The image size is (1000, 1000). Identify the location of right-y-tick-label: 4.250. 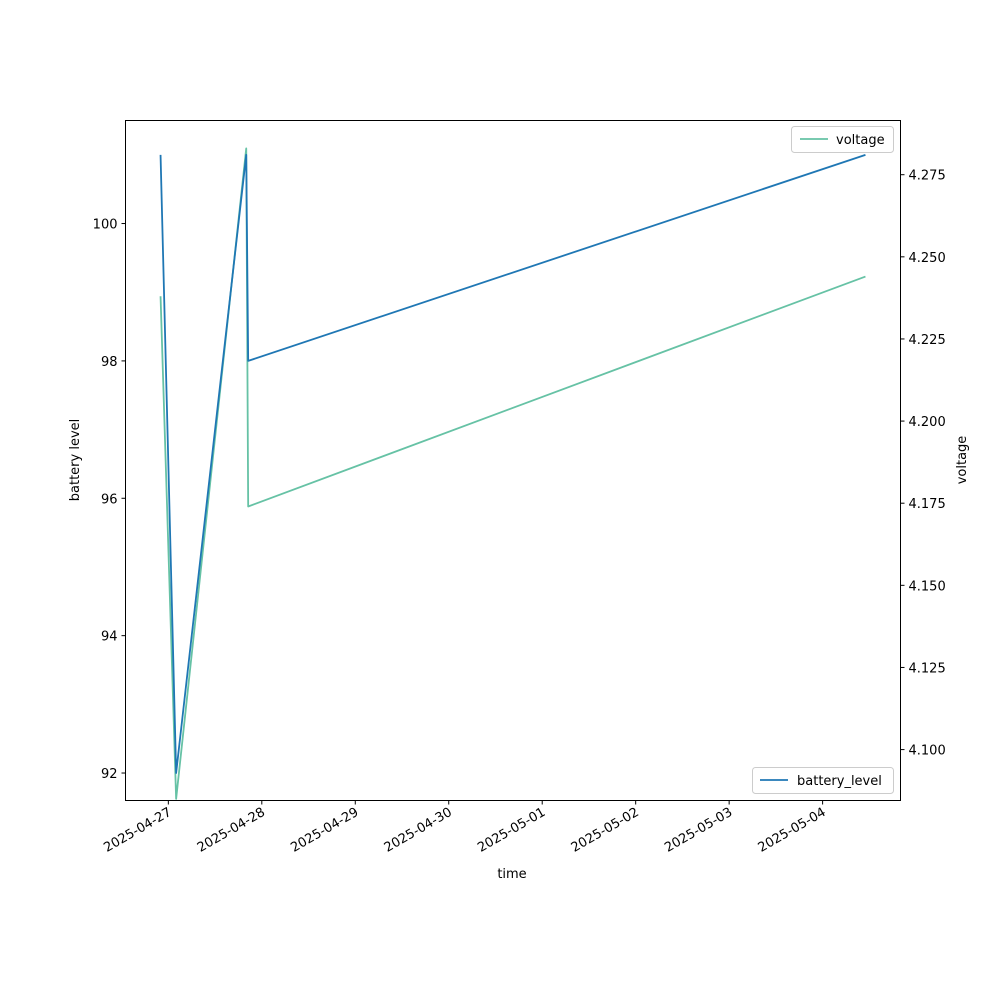
(927, 258).